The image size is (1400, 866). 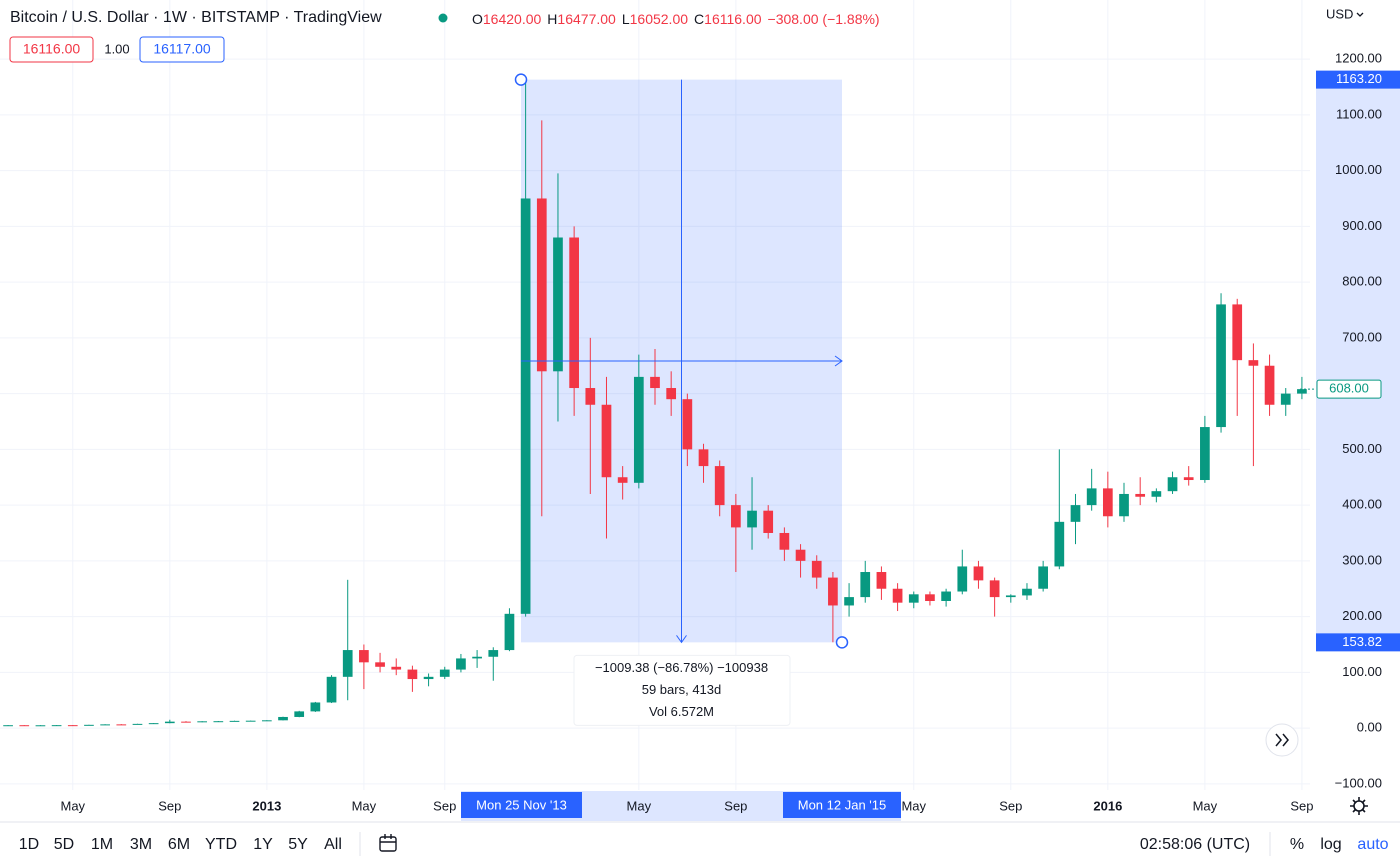 I want to click on ohlc-key: H, so click(x=552, y=19).